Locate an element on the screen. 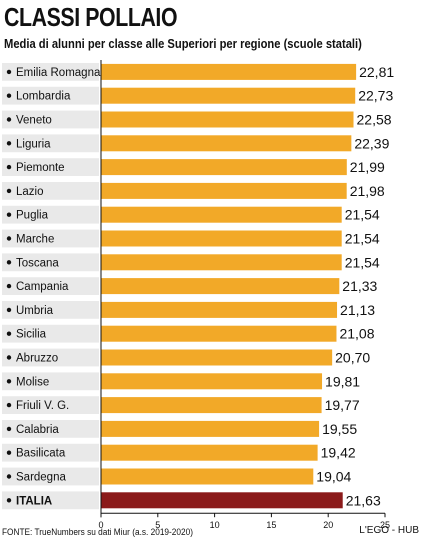 This screenshot has height=540, width=423. value-label: 21,13 is located at coordinates (357, 310).